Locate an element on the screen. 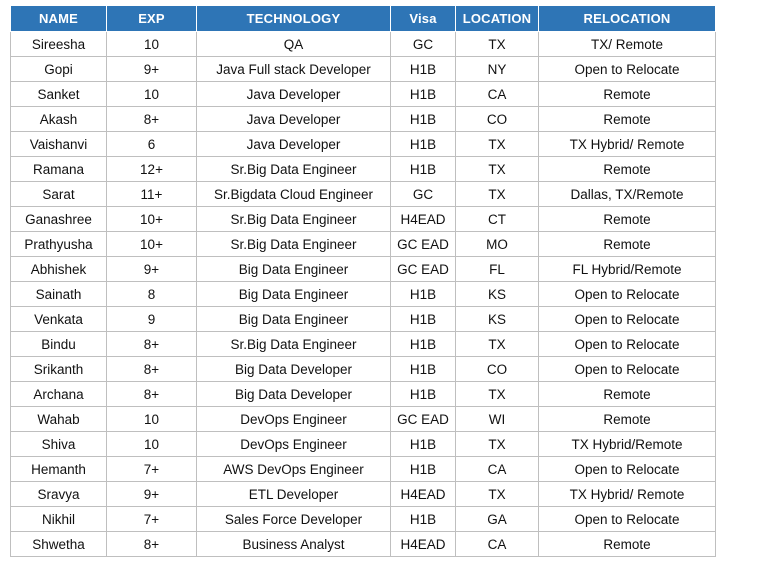 This screenshot has height=571, width=776. cell-exp: 12+ is located at coordinates (151, 169).